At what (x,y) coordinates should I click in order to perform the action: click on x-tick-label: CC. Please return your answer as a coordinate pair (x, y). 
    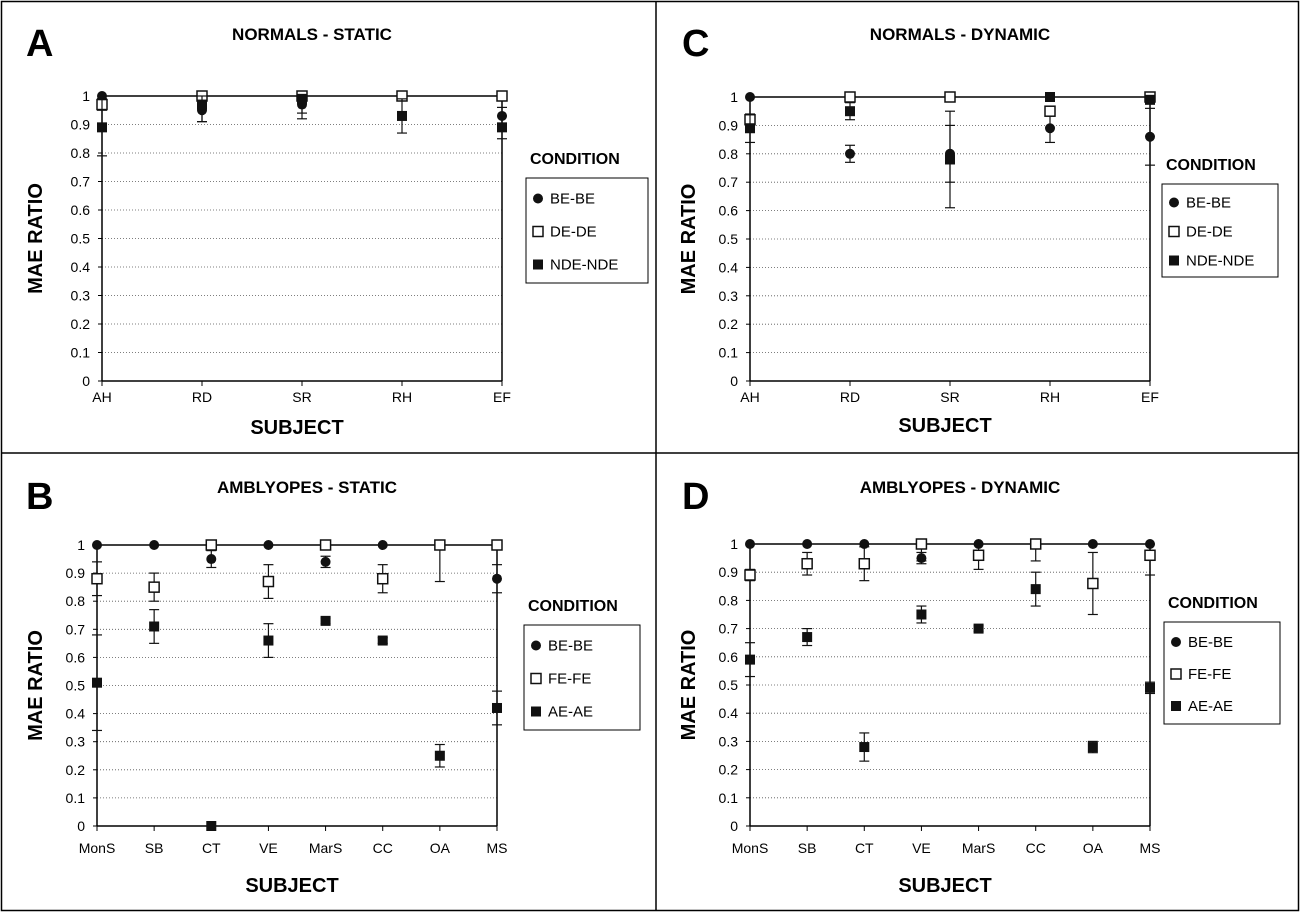
    Looking at the image, I should click on (383, 848).